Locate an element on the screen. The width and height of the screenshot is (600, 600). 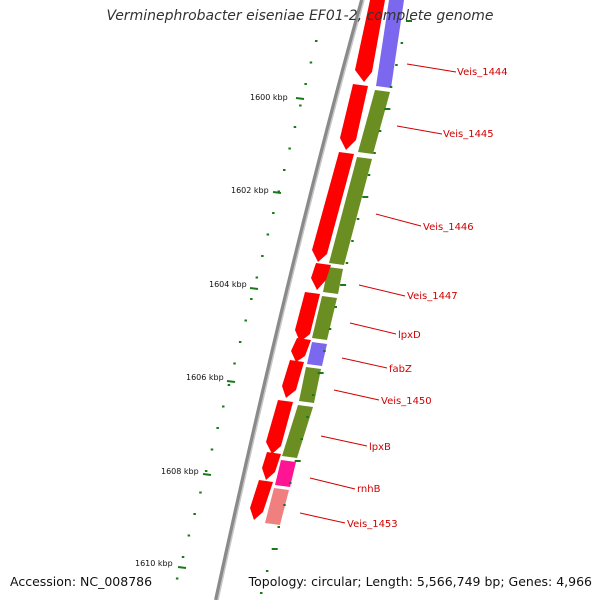
gene-label-lpxd: lpxD is located at coordinates (409, 335).